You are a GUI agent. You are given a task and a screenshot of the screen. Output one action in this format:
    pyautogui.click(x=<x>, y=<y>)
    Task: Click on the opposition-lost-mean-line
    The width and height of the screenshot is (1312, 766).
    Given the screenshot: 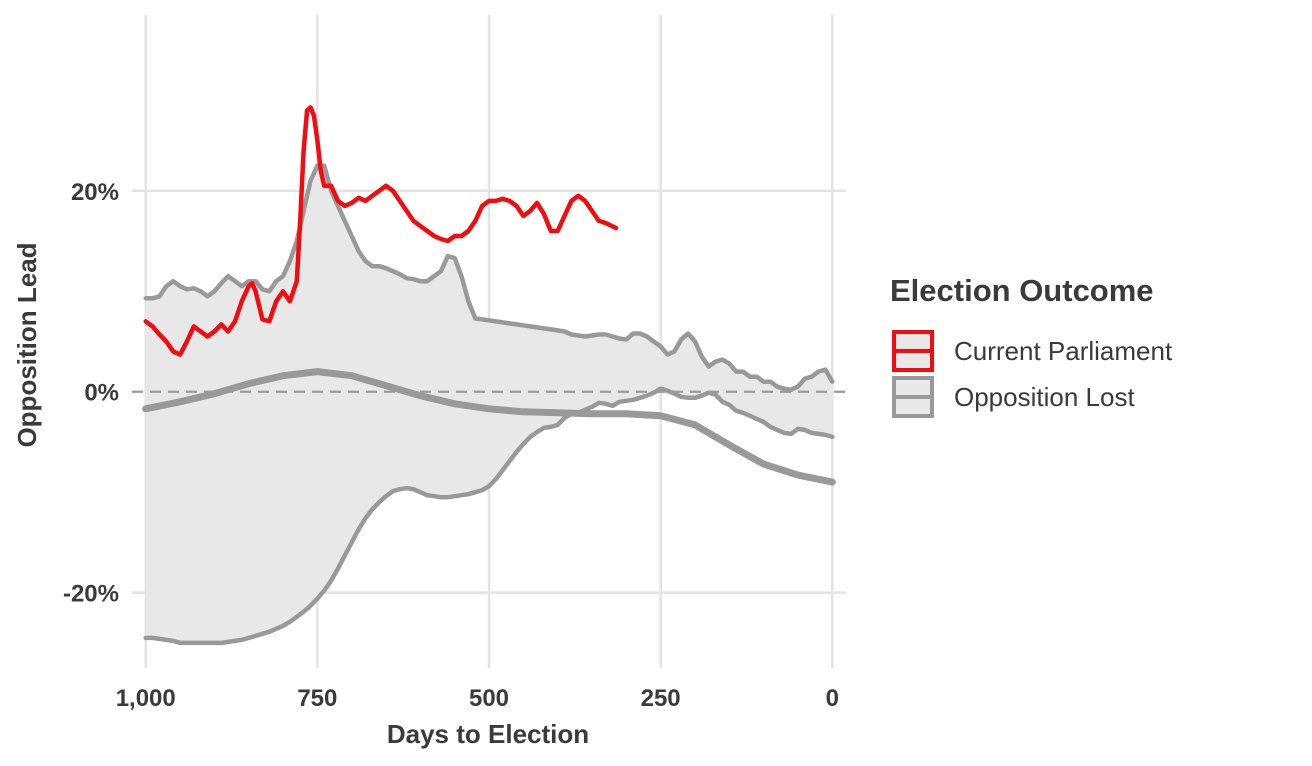 What is the action you would take?
    pyautogui.click(x=489, y=427)
    